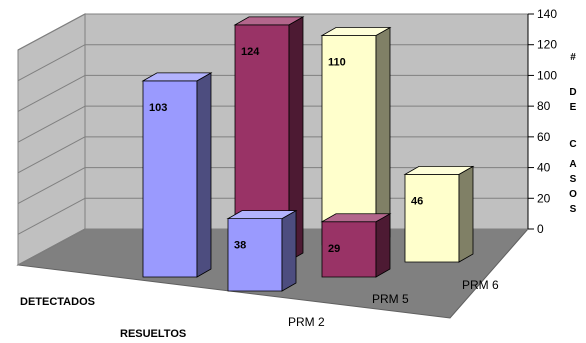 The height and width of the screenshot is (343, 586). I want to click on y-tick-label: 100, so click(547, 75).